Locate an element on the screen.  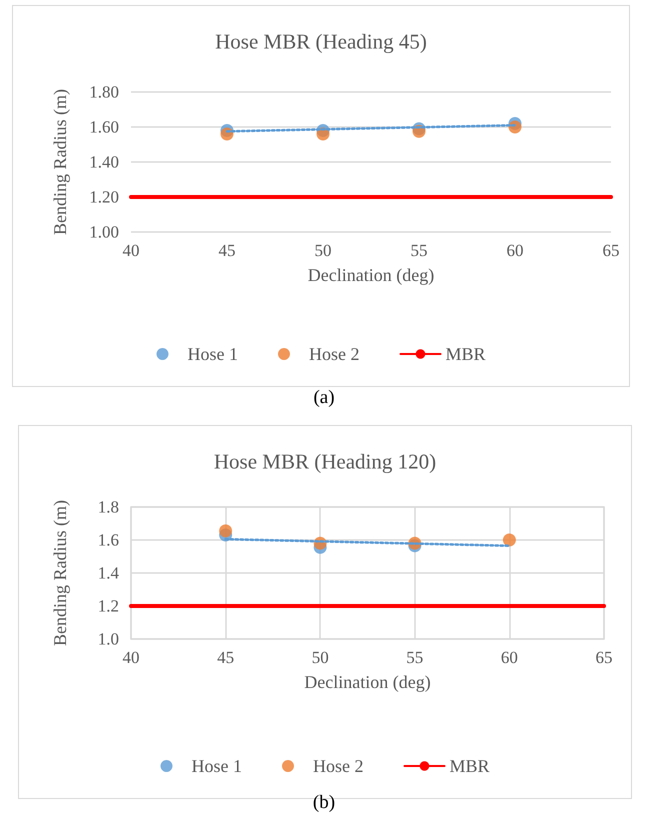
text: (a) is located at coordinates (324, 398).